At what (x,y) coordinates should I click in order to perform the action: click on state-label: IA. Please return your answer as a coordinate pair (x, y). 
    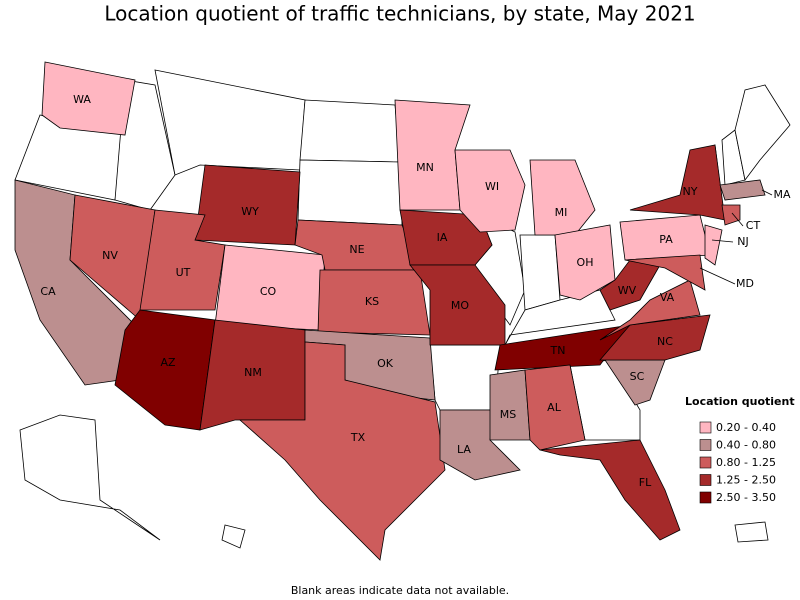
    Looking at the image, I should click on (442, 237).